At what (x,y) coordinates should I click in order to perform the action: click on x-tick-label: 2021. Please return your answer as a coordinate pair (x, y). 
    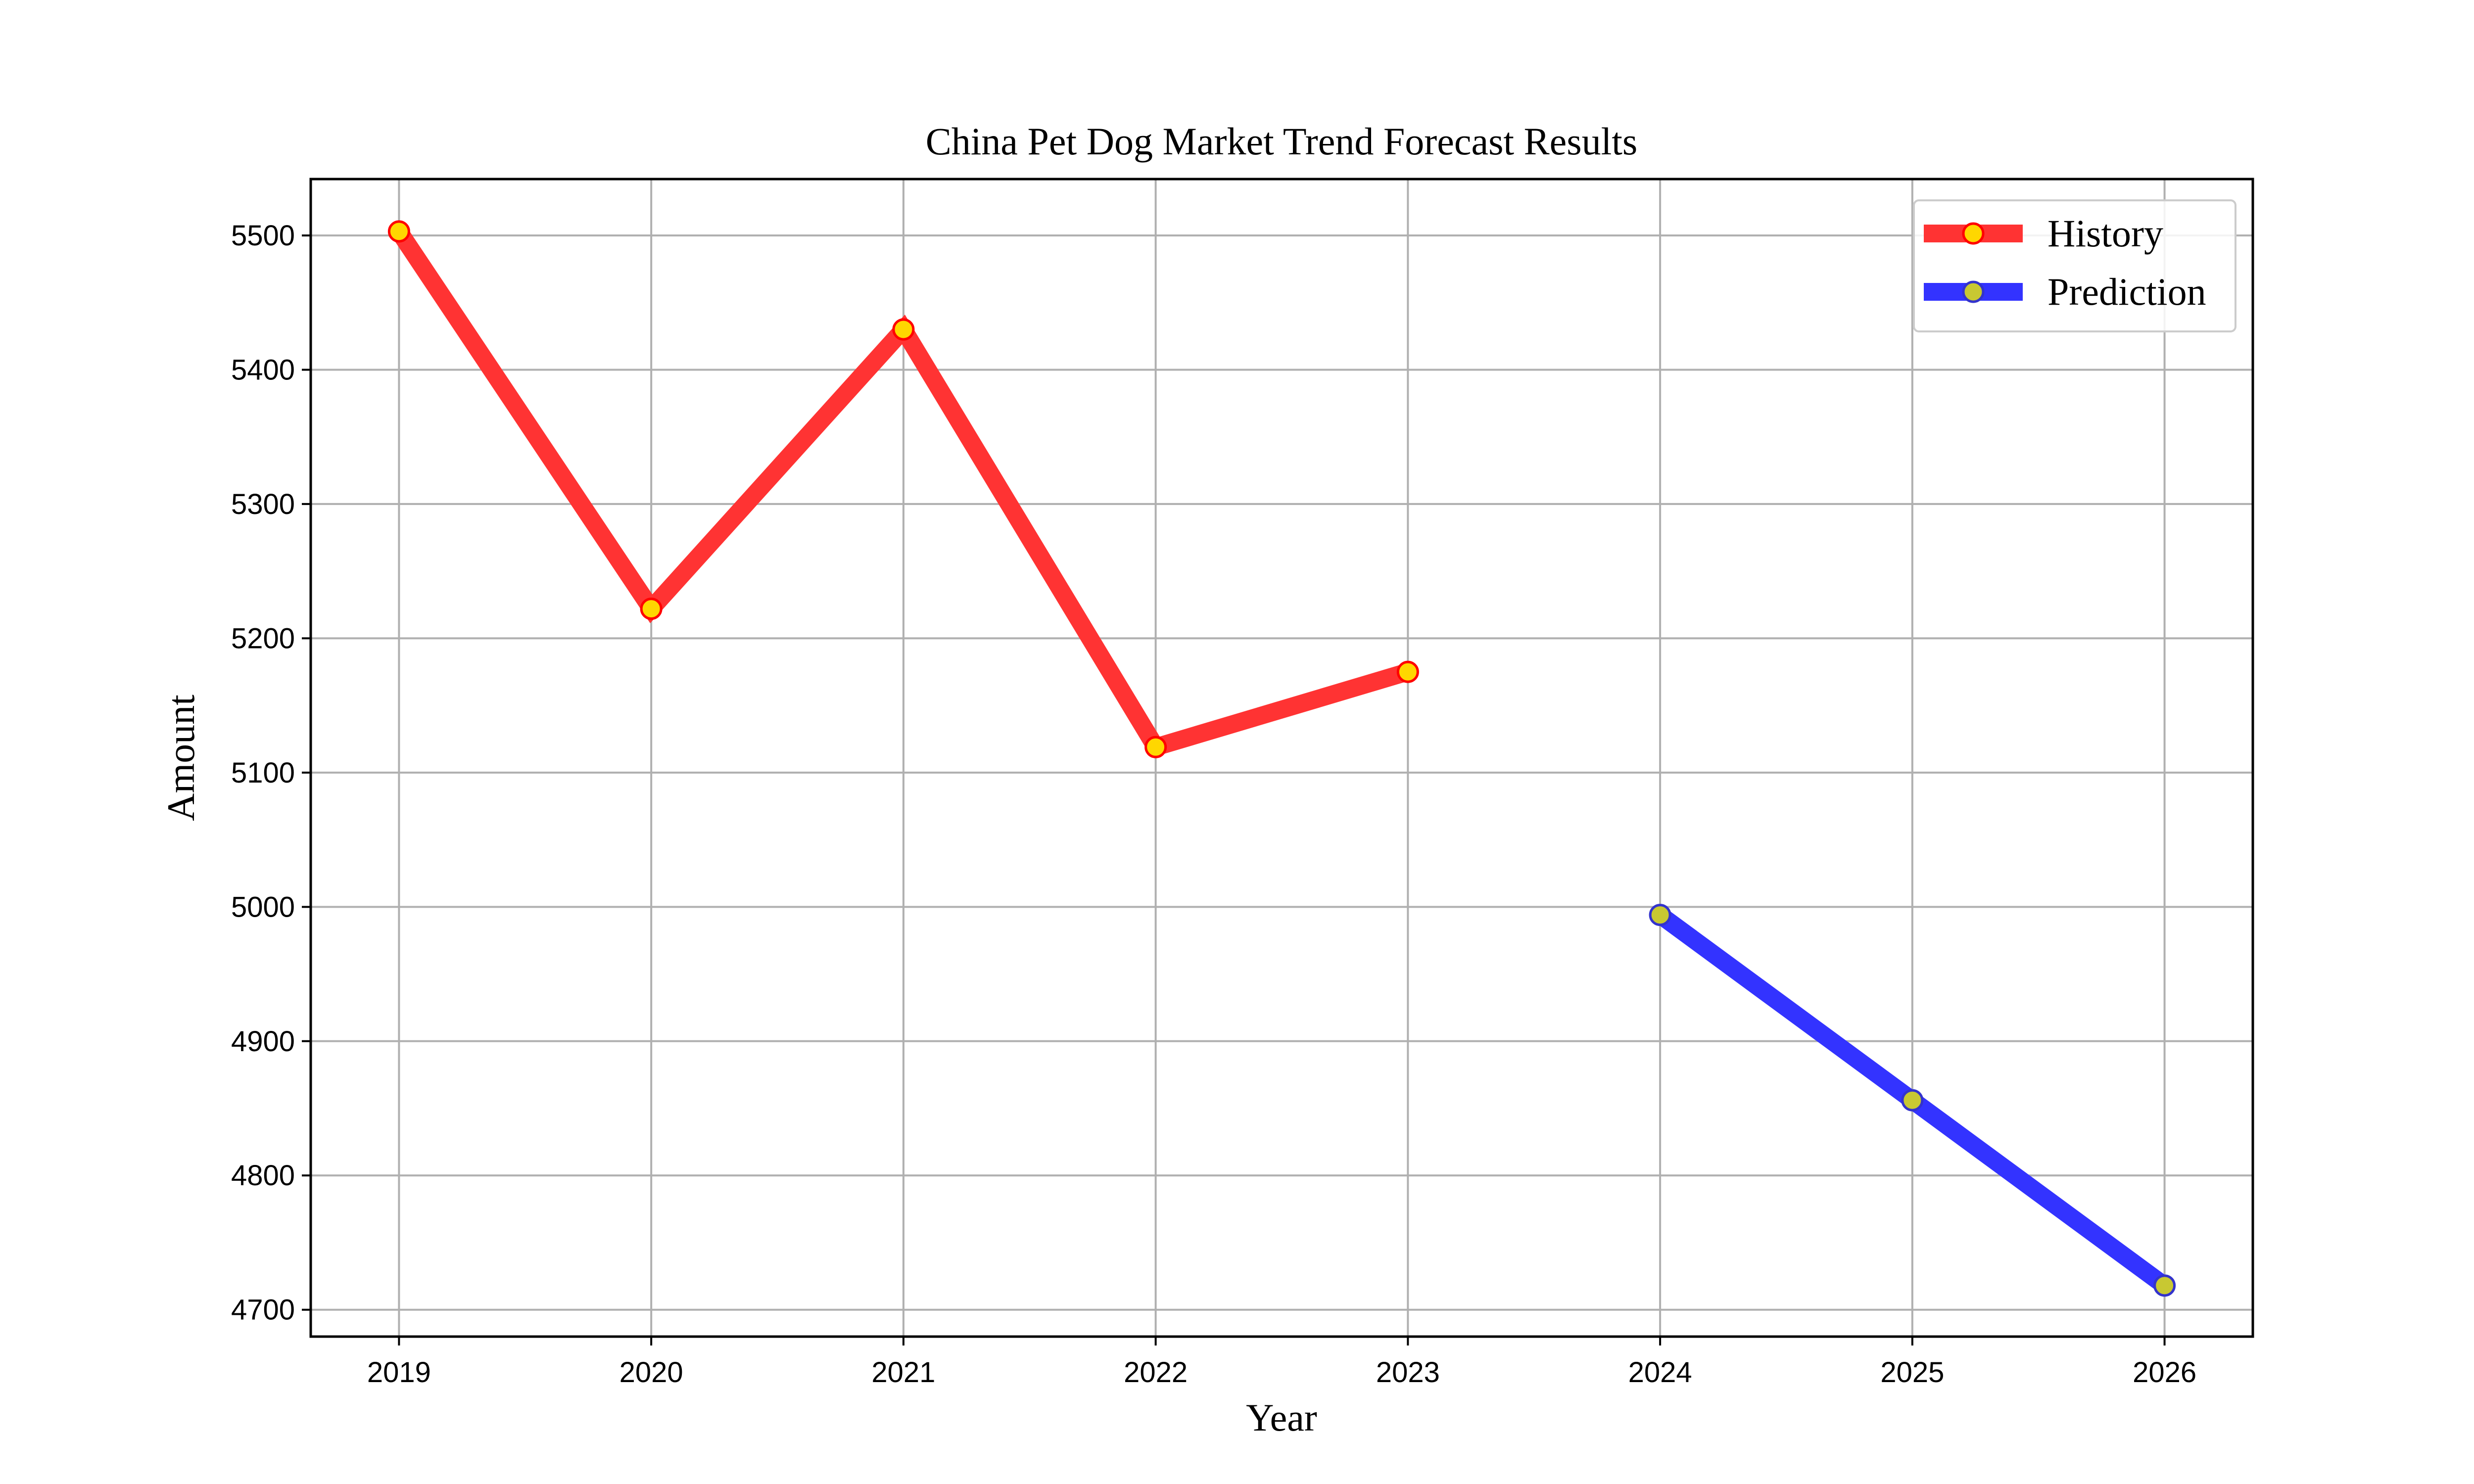
    Looking at the image, I should click on (903, 1372).